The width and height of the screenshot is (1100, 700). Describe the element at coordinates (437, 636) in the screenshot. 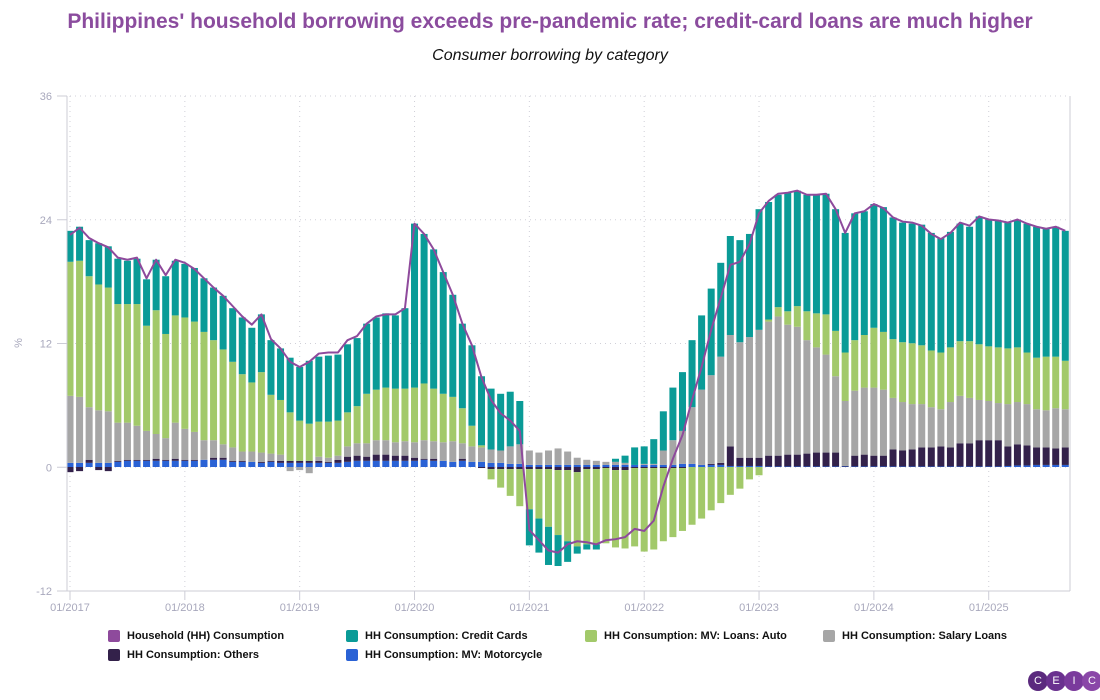

I see `legend-item-credit-cards: HH Consumption: Credit Cards` at that location.